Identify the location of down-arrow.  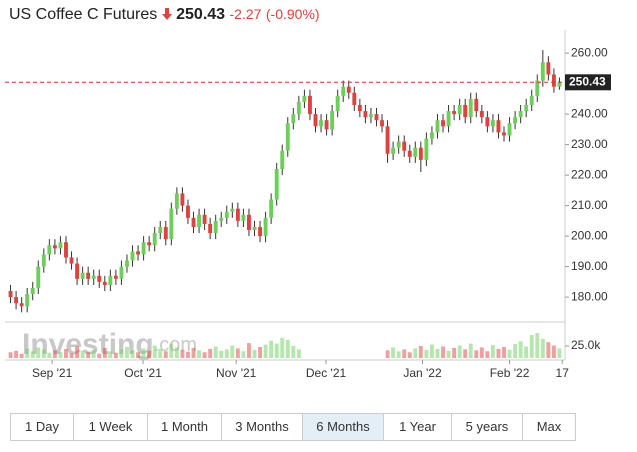
(166, 14).